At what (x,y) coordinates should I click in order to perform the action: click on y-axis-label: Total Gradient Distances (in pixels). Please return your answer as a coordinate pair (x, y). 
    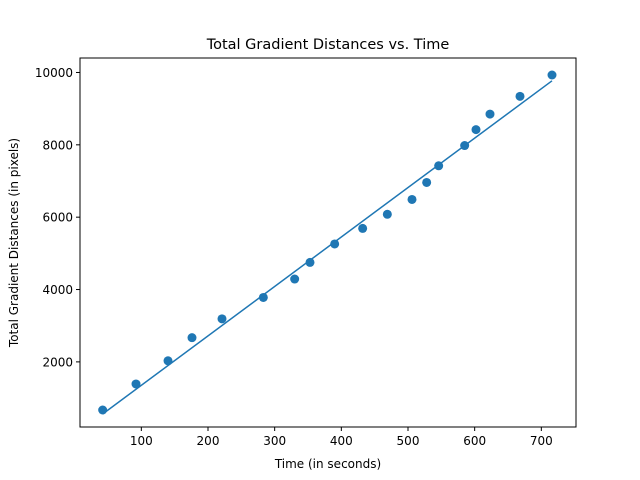
    Looking at the image, I should click on (14, 243).